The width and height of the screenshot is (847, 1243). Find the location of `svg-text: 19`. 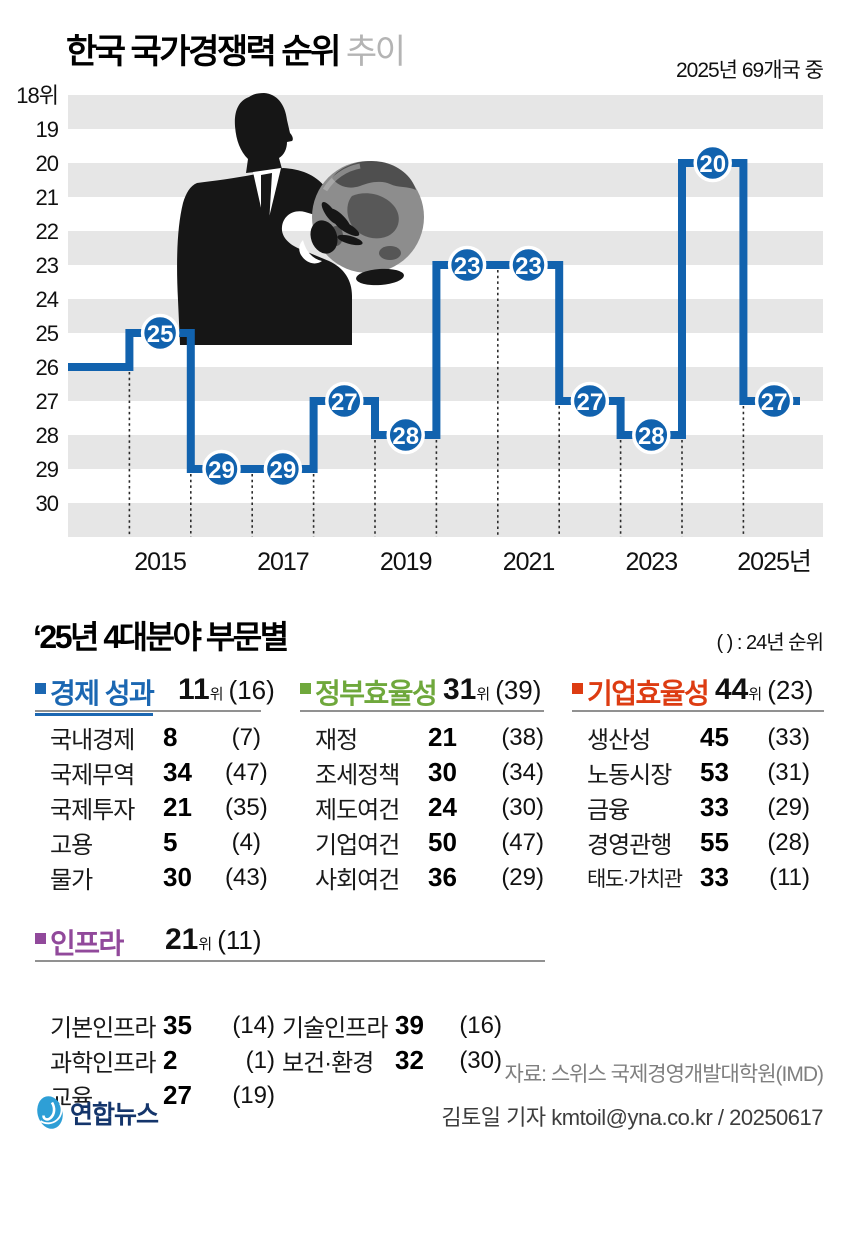

svg-text: 19 is located at coordinates (47, 129).